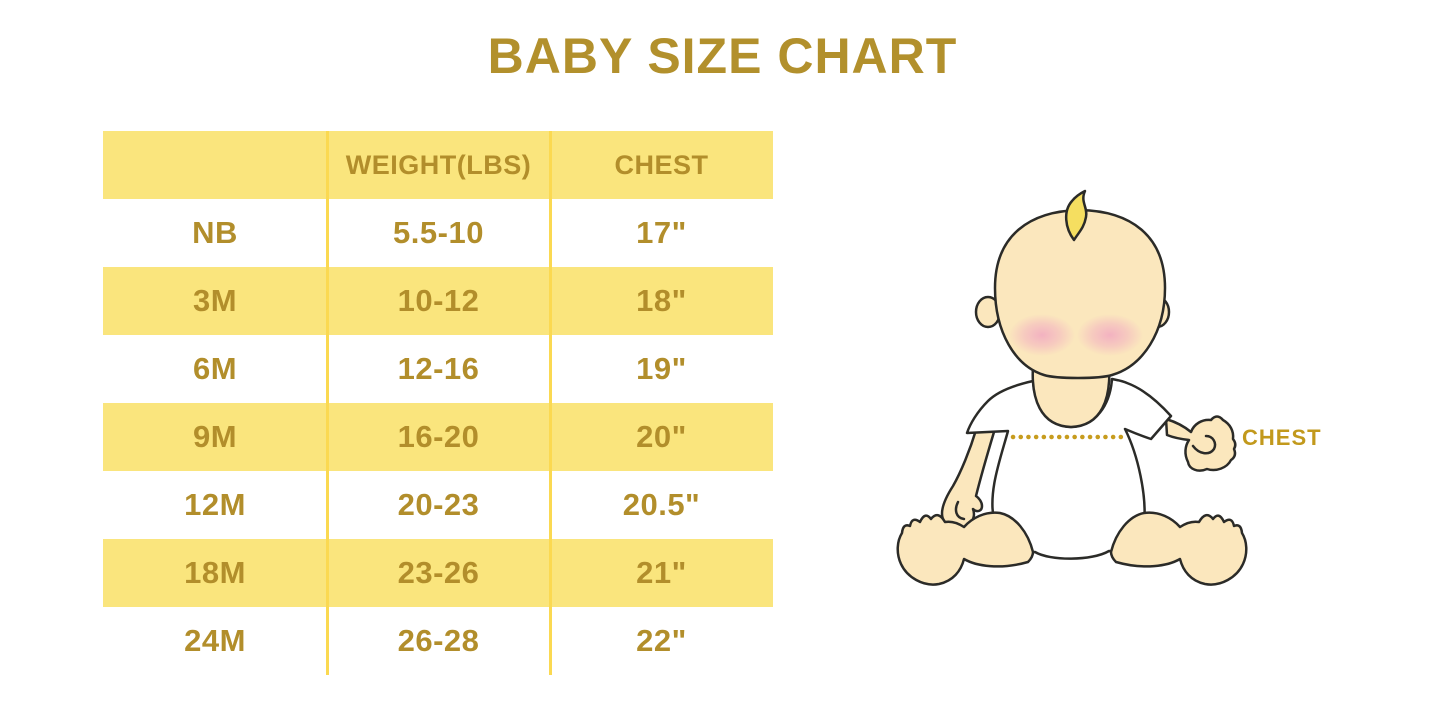 The width and height of the screenshot is (1445, 723). I want to click on table-header-row: WEIGHT(LBS) CHEST, so click(438, 165).